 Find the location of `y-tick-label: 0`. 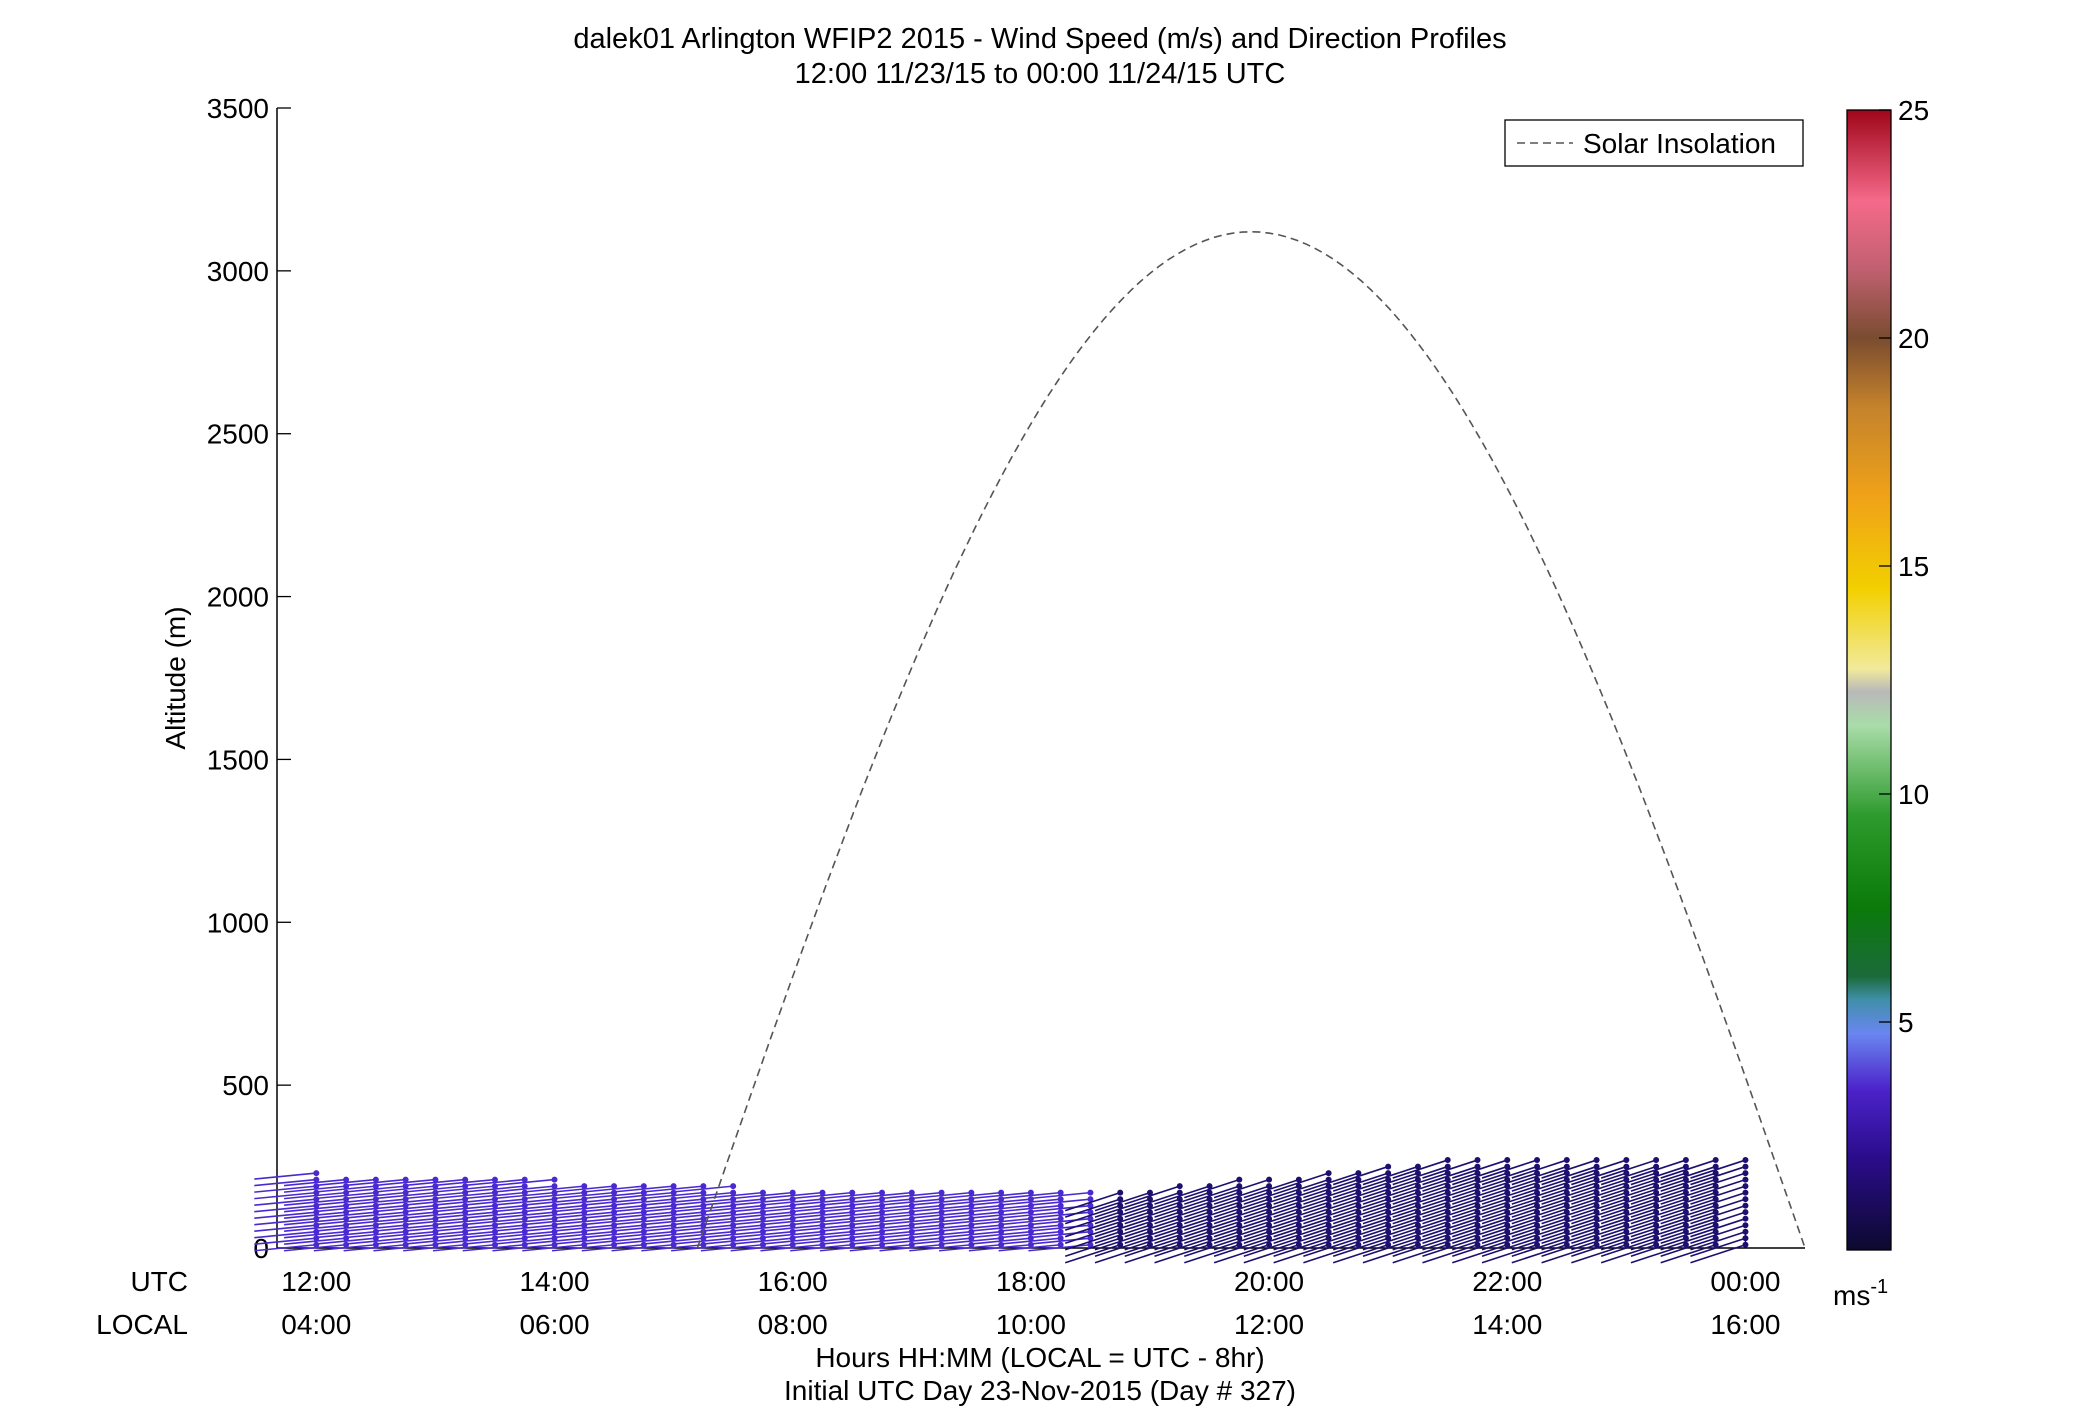

y-tick-label: 0 is located at coordinates (261, 1248).